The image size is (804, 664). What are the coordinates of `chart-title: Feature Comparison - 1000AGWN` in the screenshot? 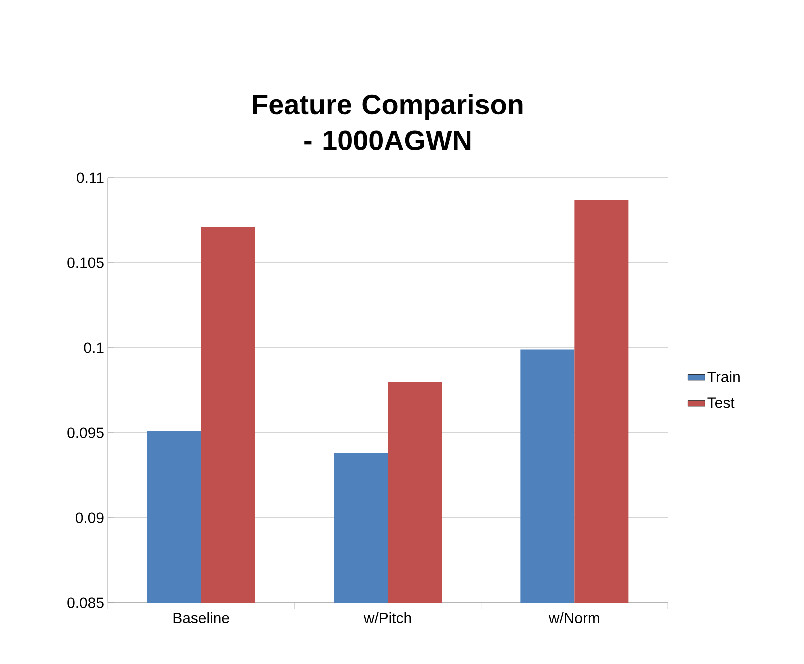 It's located at (388, 122).